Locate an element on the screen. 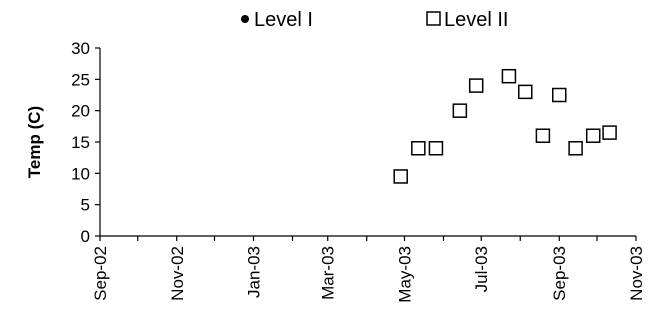 This screenshot has width=655, height=335. x-tick-label: Jul-03 is located at coordinates (481, 269).